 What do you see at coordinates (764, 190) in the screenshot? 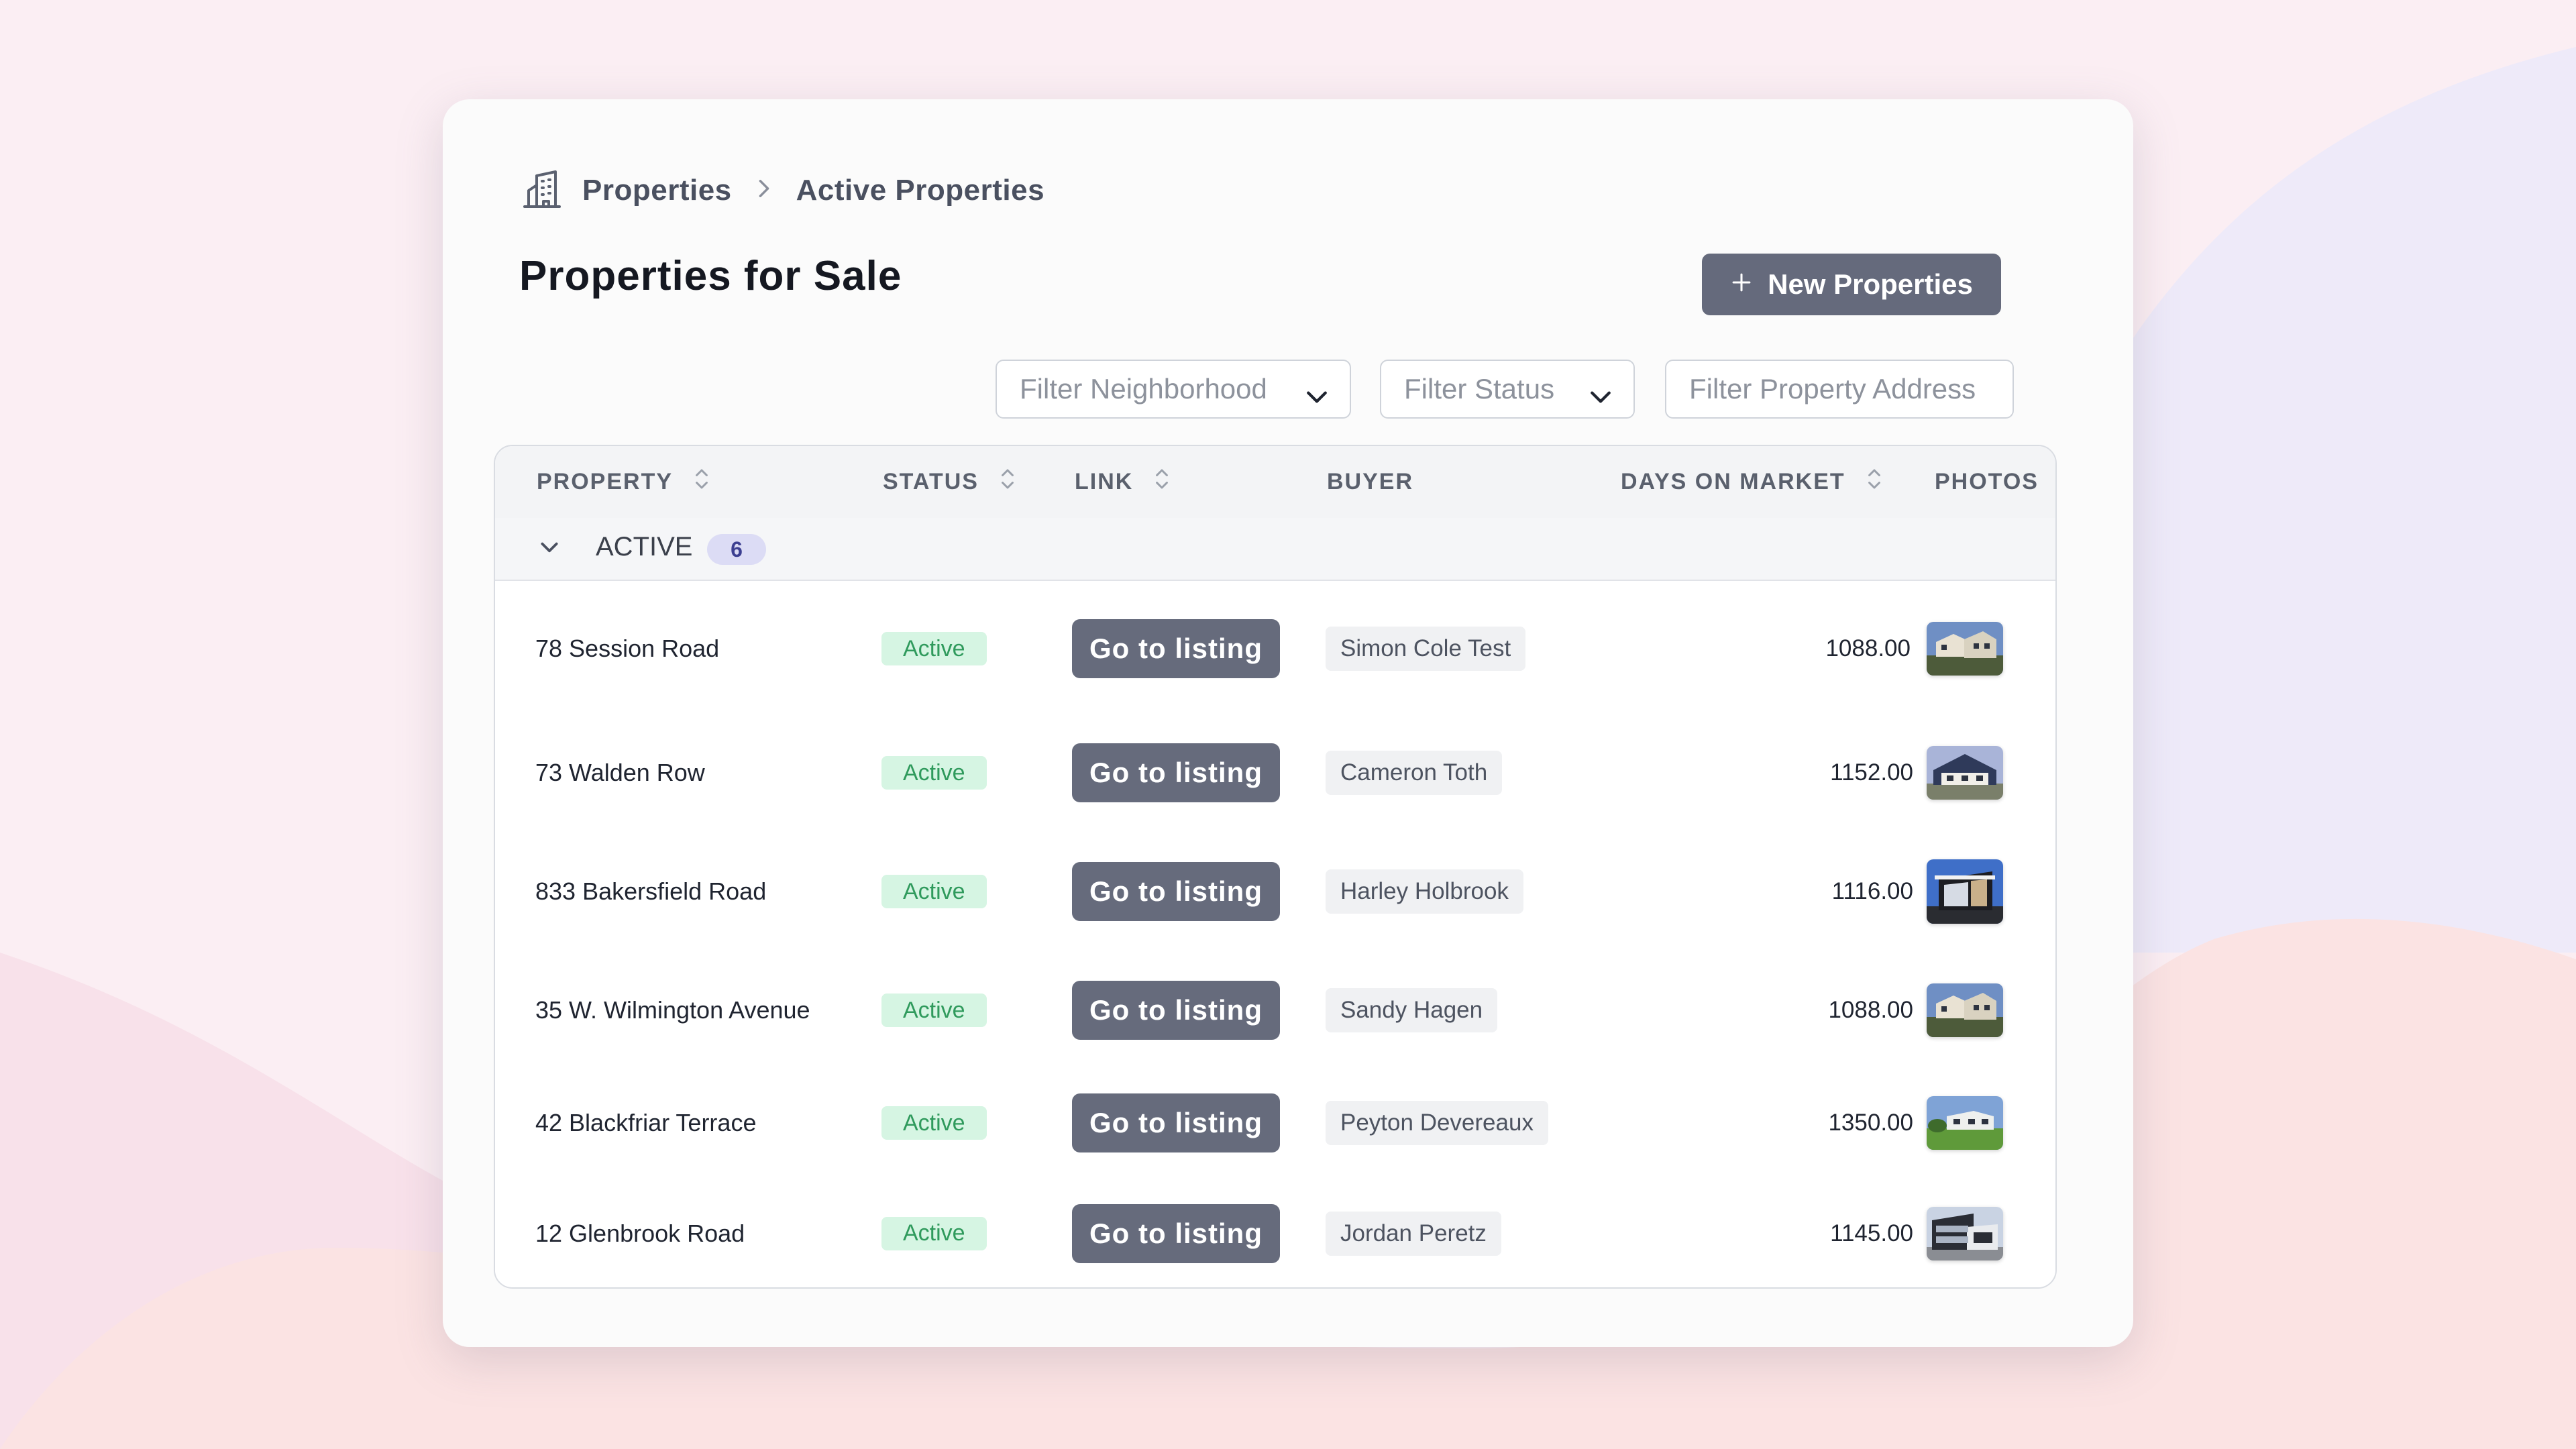
I see `chevron-right-icon` at bounding box center [764, 190].